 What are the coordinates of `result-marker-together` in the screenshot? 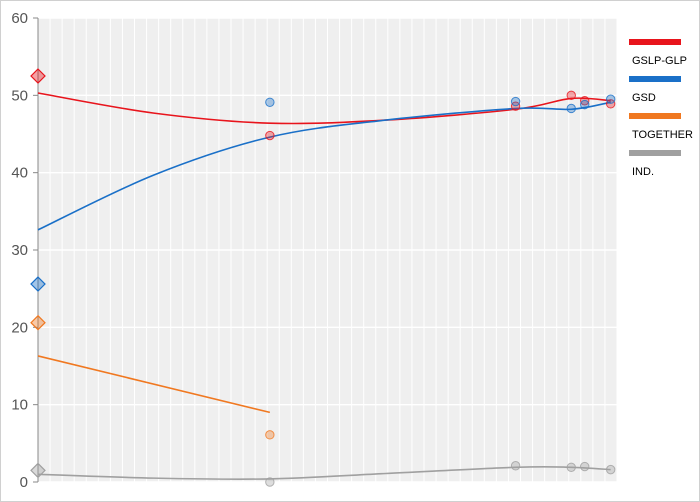 It's located at (38, 322).